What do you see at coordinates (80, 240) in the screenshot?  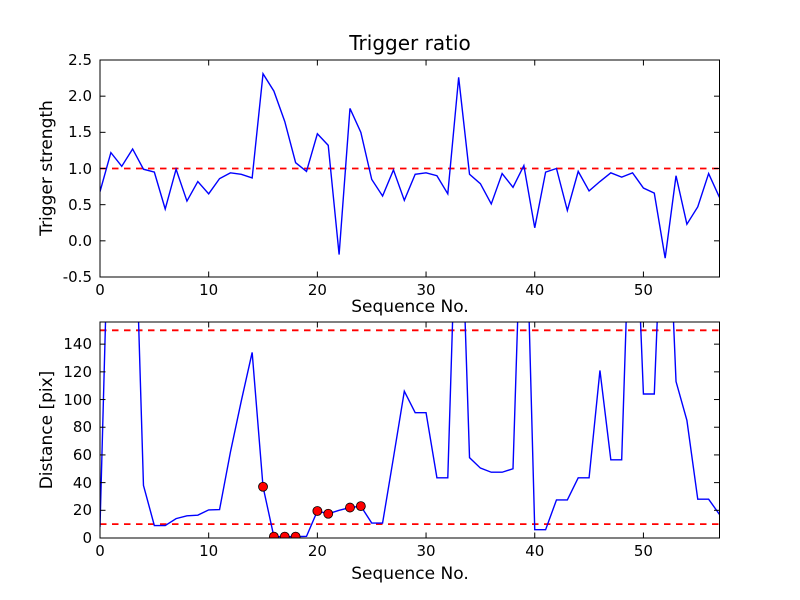 I see `top-ytick-label: 0.0` at bounding box center [80, 240].